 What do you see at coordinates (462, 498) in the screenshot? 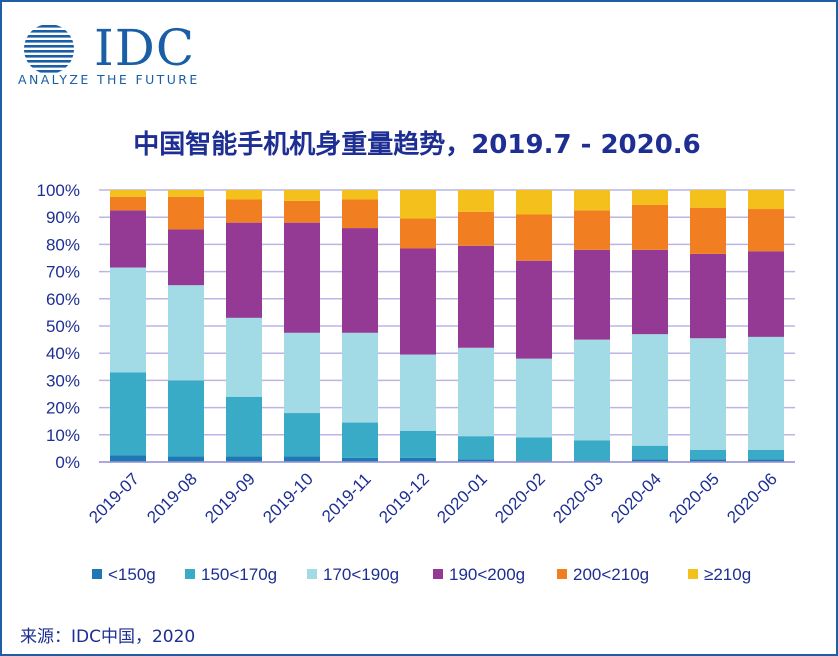
I see `x-tick-label: 2020-01` at bounding box center [462, 498].